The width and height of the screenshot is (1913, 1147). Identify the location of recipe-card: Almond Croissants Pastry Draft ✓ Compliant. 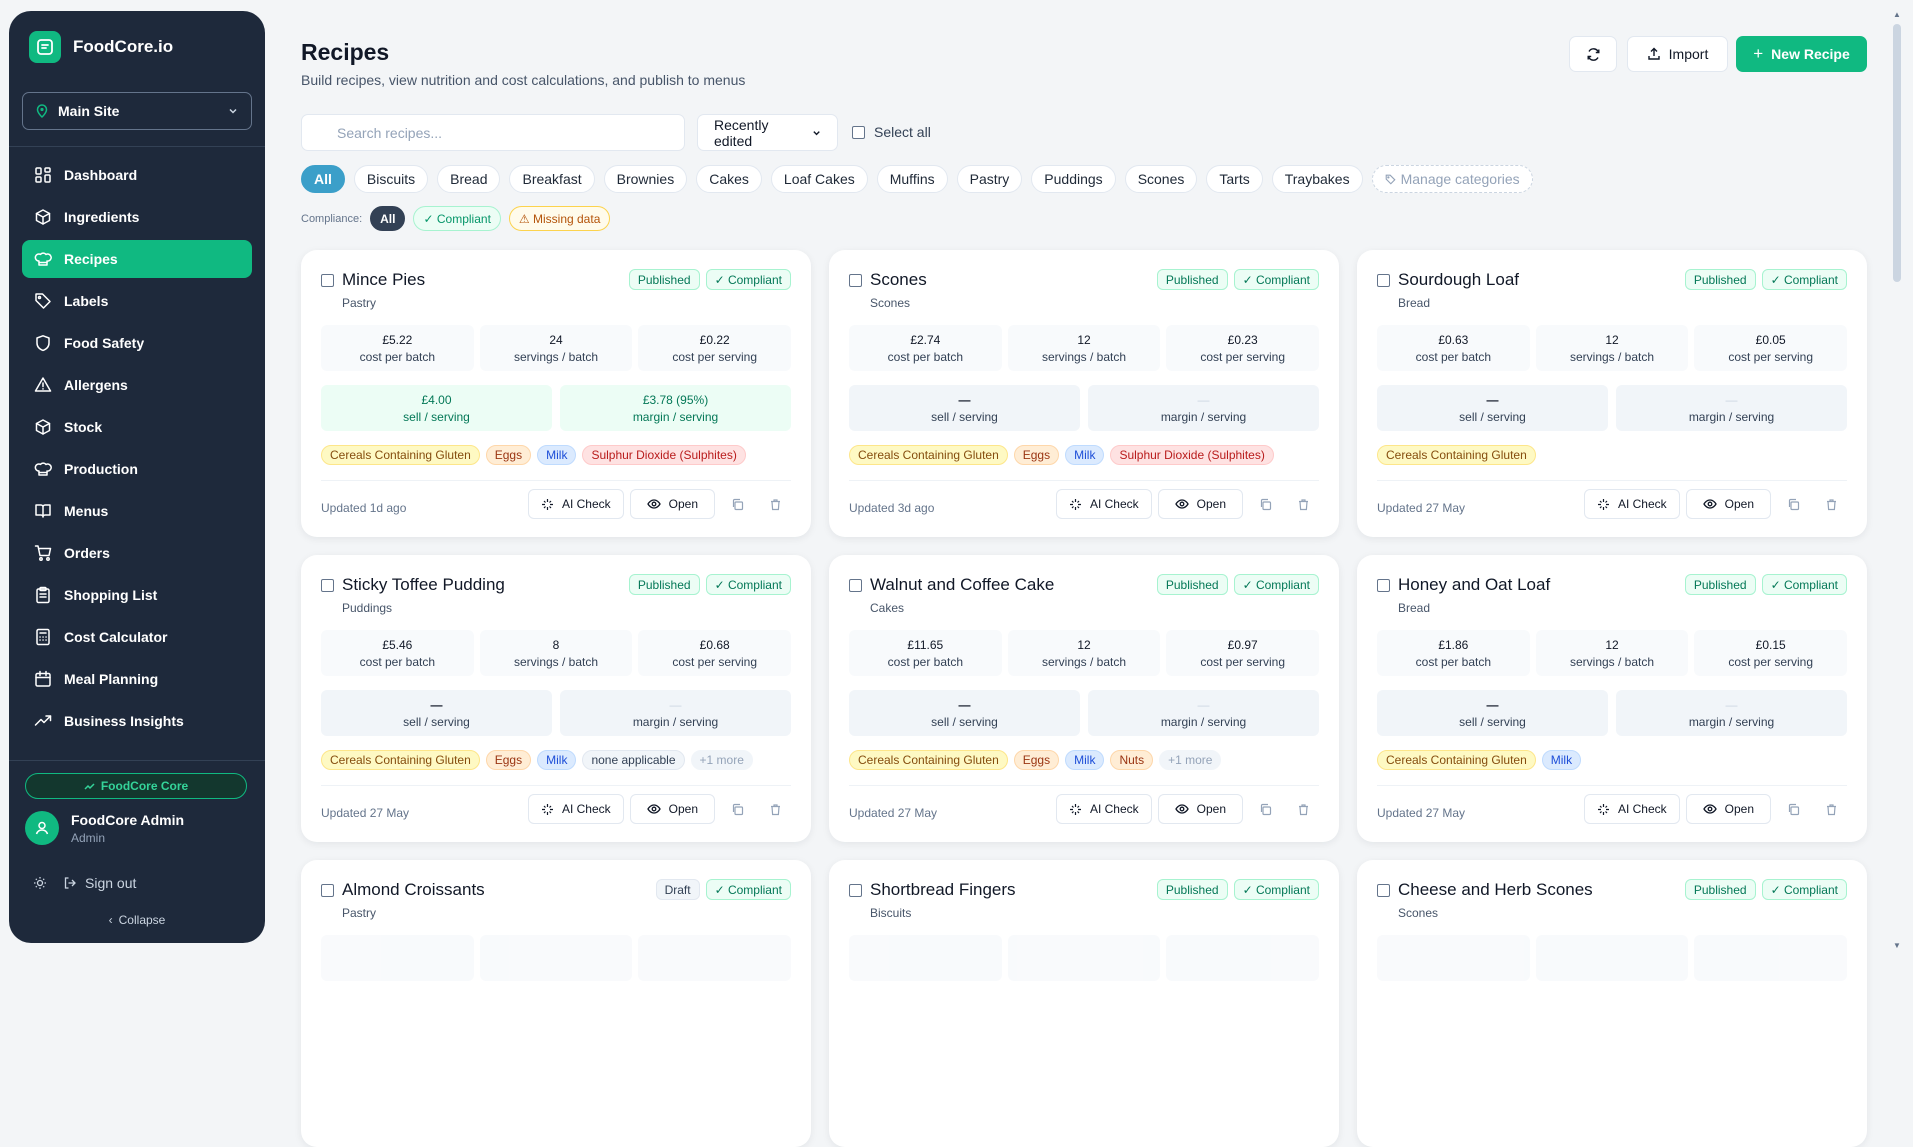
(556, 1003).